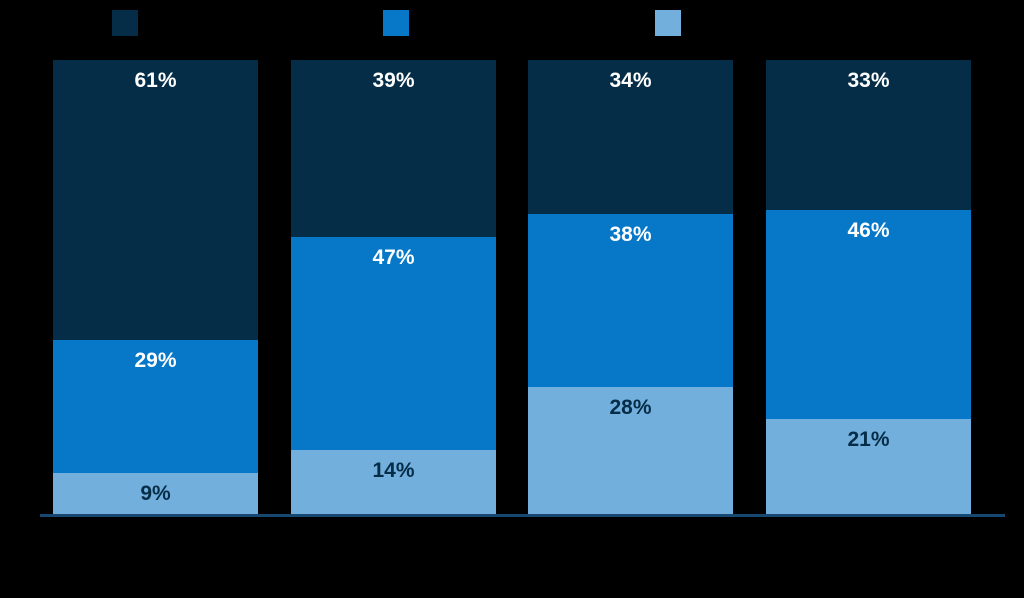  Describe the element at coordinates (630, 137) in the screenshot. I see `bar-segment: 34%` at that location.